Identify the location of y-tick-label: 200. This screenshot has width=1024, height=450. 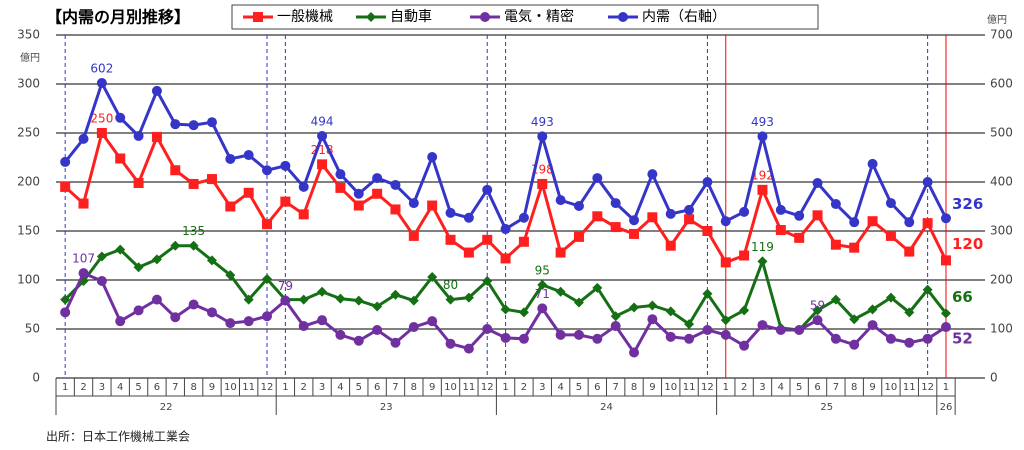
(28, 182).